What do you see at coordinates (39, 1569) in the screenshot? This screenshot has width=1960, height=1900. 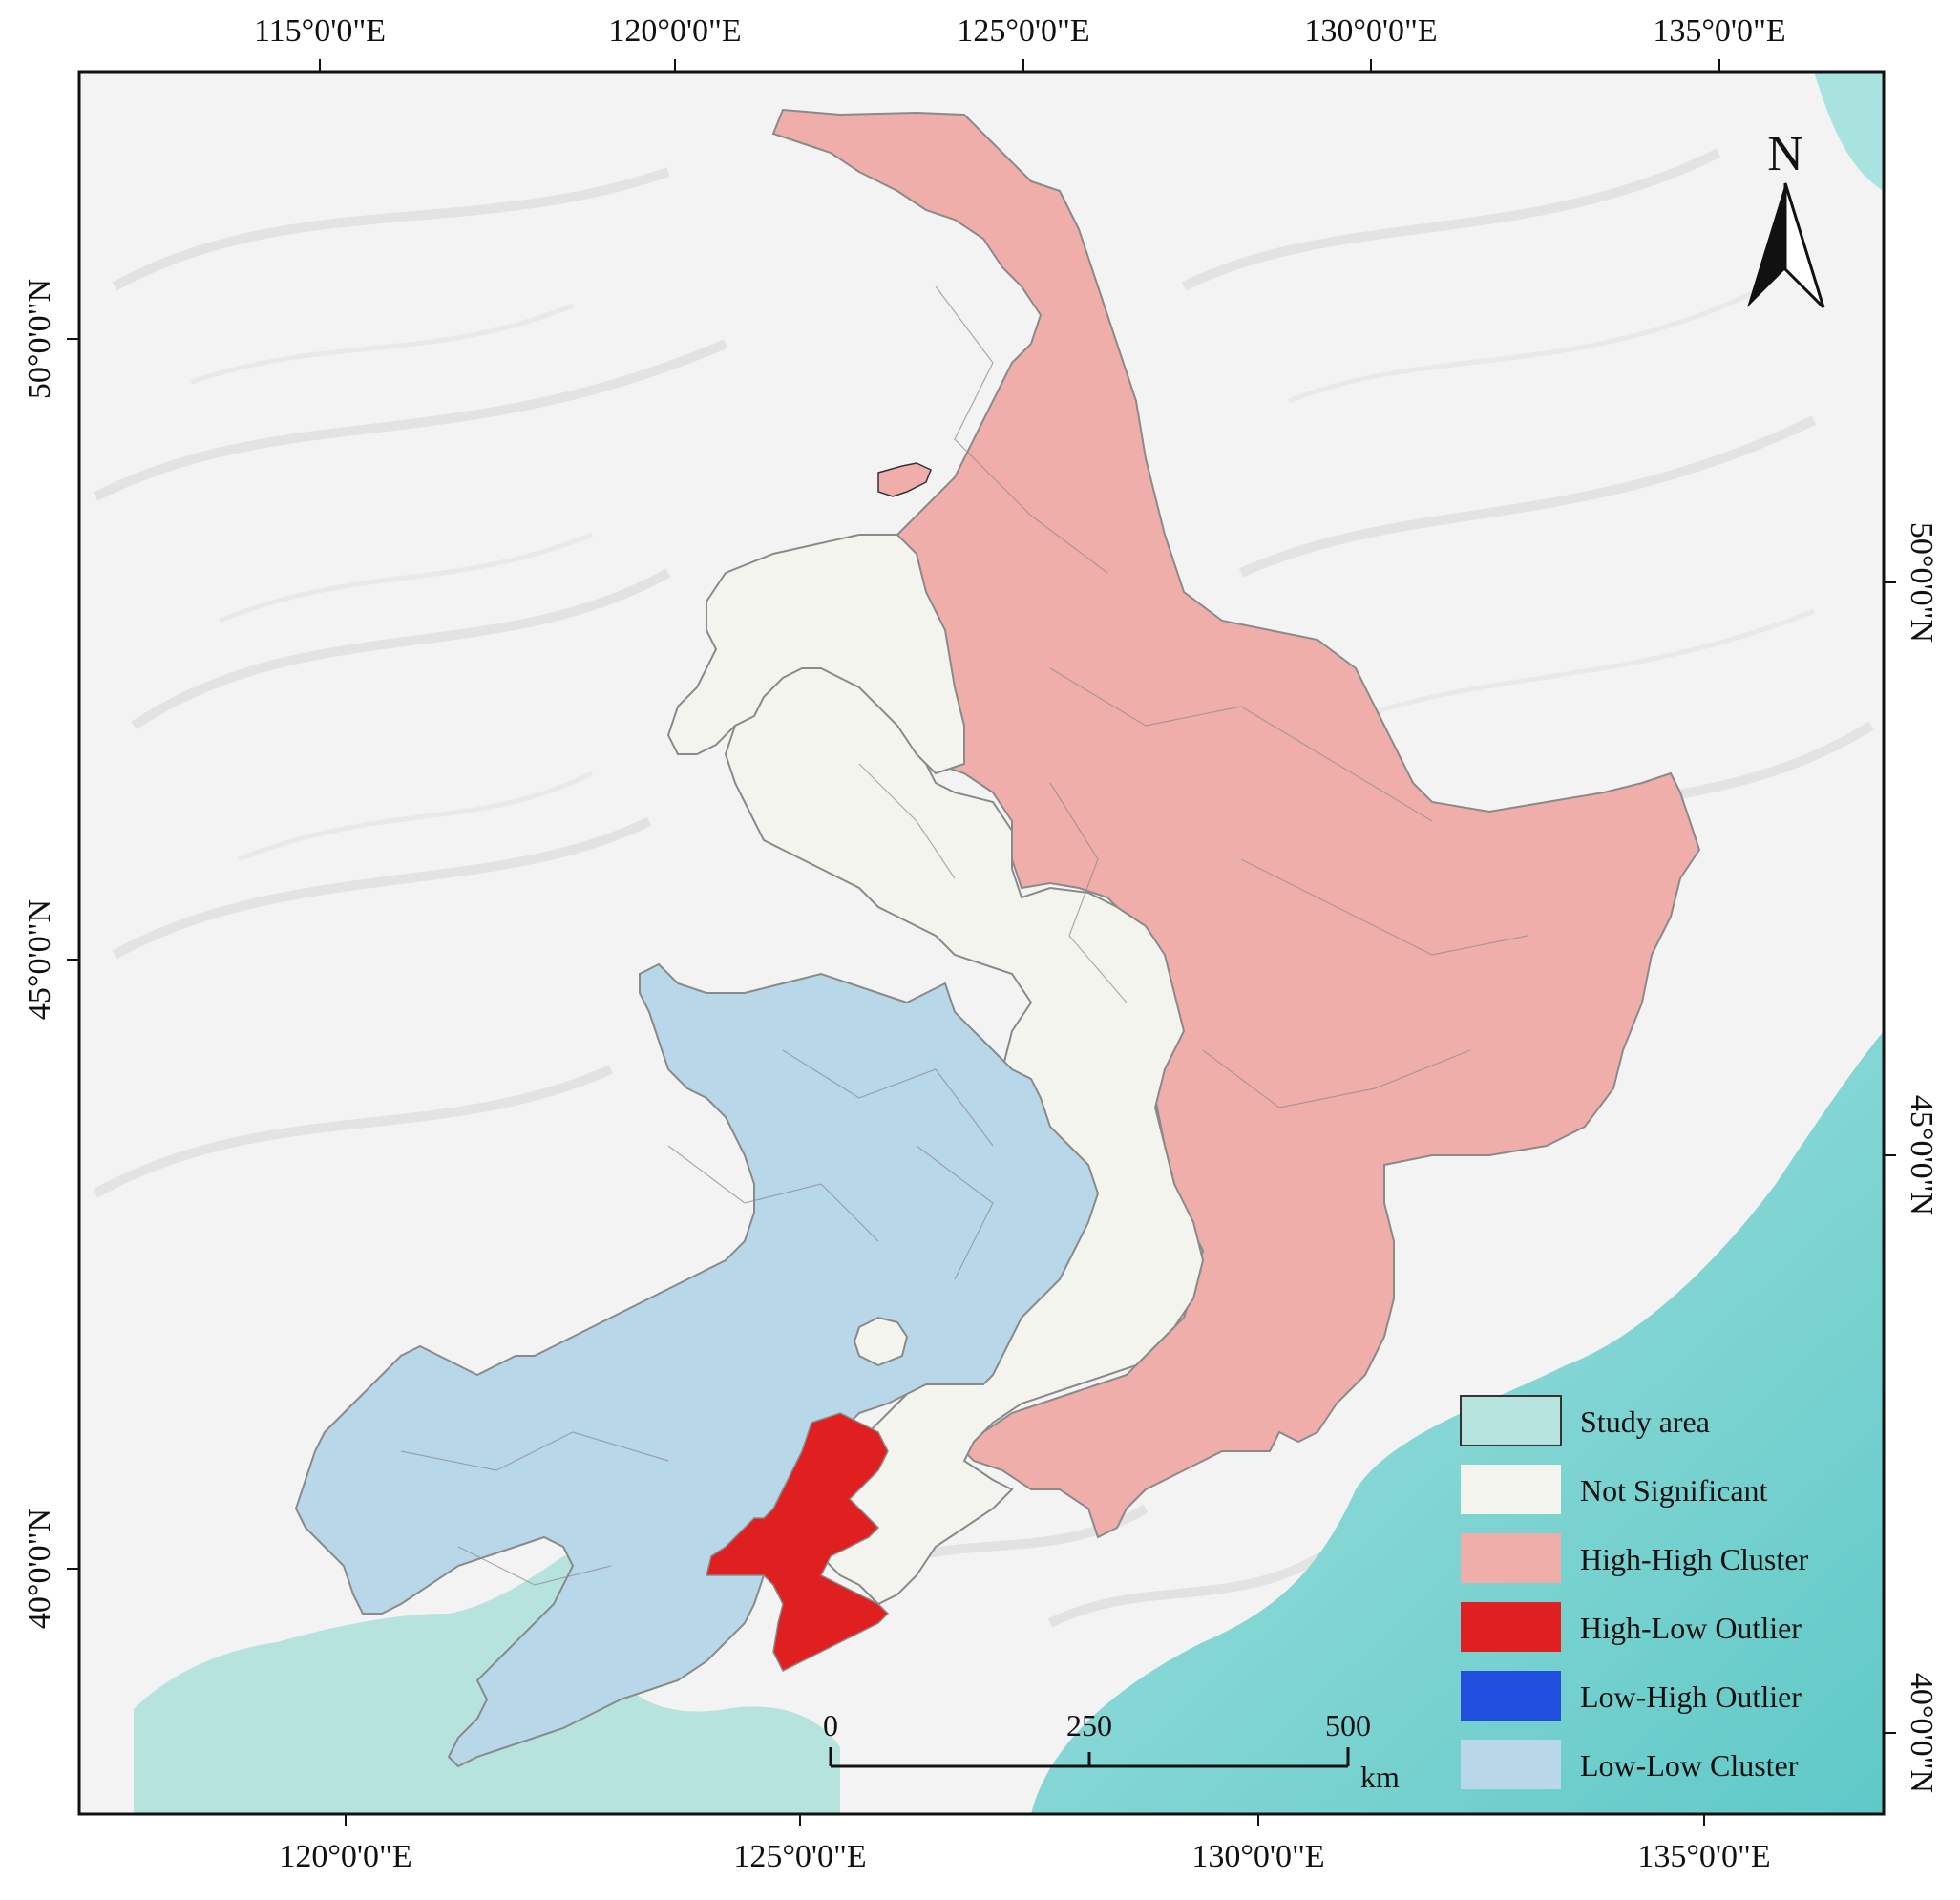 I see `left-axis-label: 40°0'0"N` at bounding box center [39, 1569].